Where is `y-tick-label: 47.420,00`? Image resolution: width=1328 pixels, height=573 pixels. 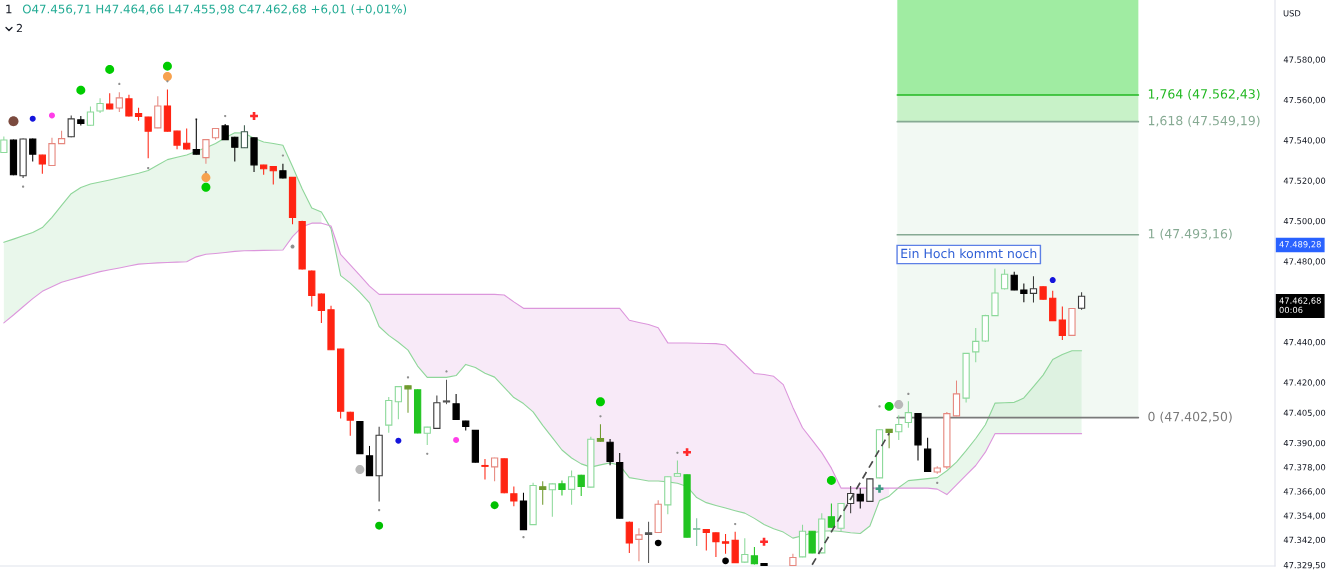 y-tick-label: 47.420,00 is located at coordinates (1304, 383).